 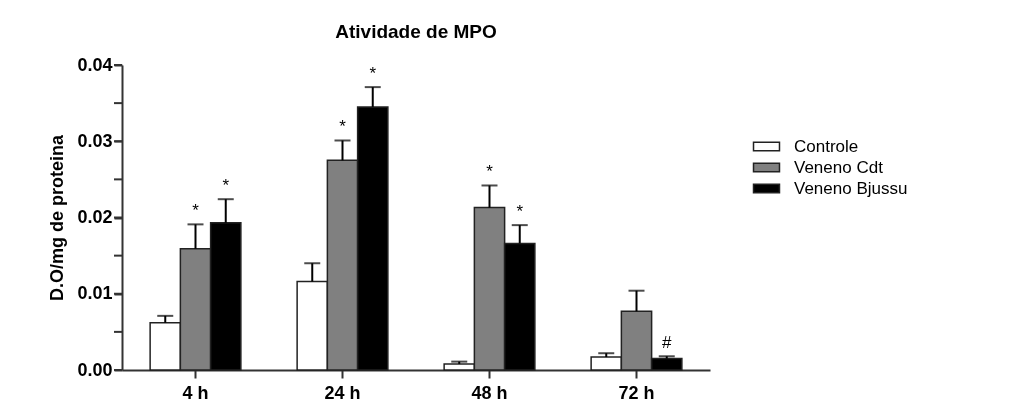 What do you see at coordinates (95, 64) in the screenshot?
I see `y-tick-label: 0.04` at bounding box center [95, 64].